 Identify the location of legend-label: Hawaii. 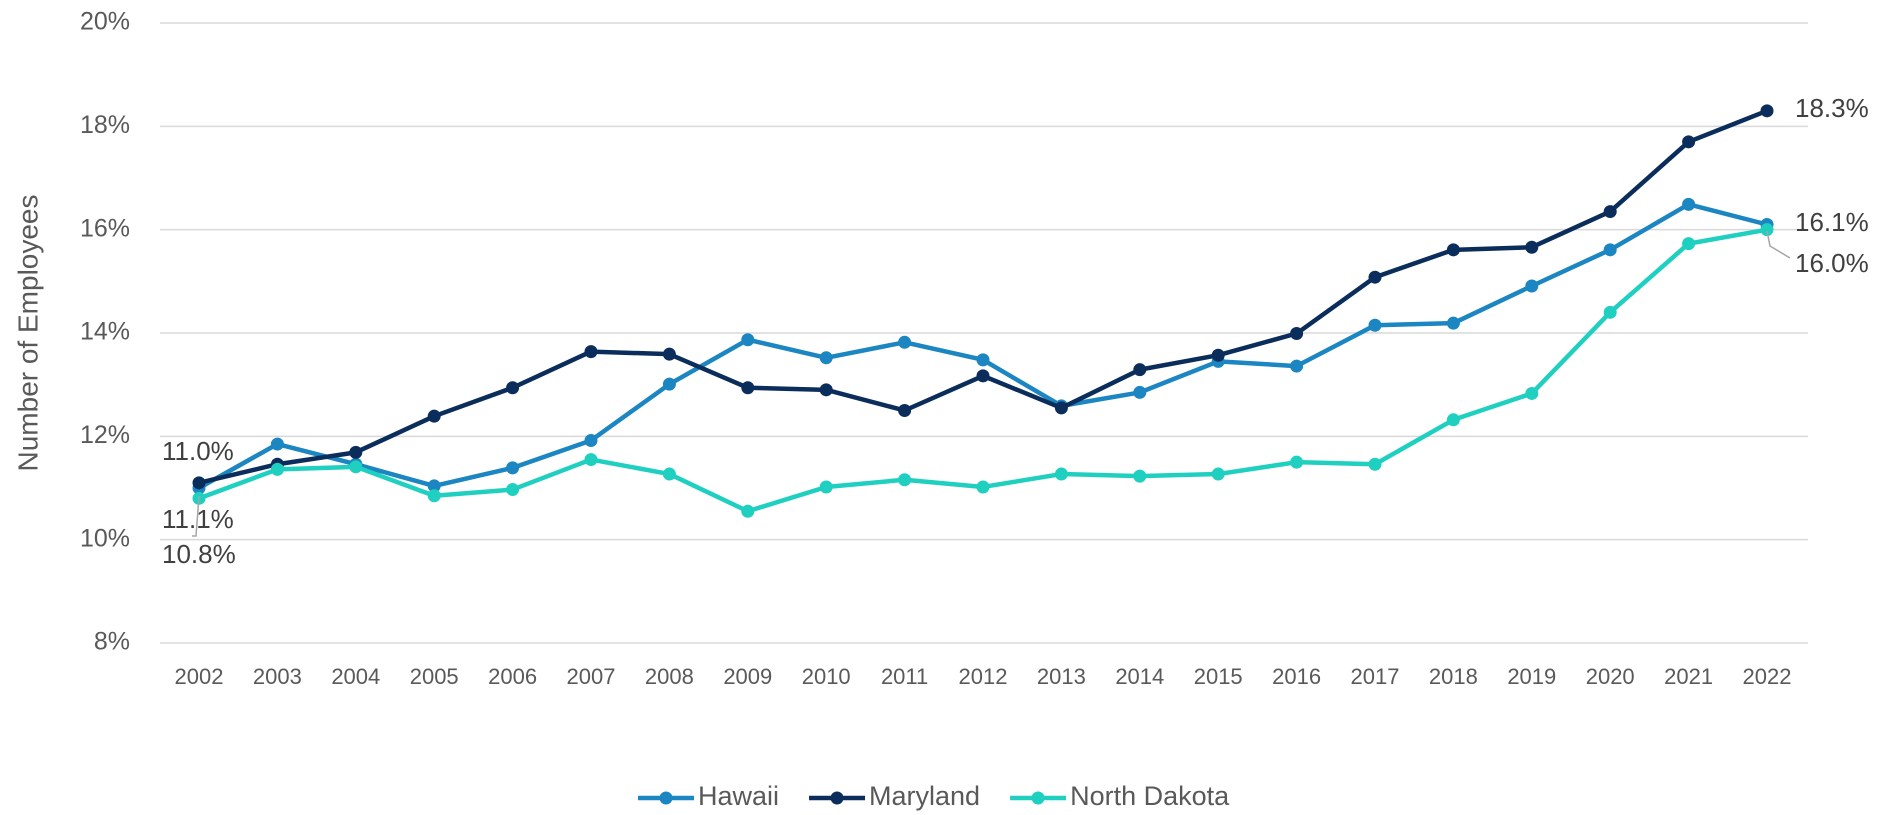
(738, 796).